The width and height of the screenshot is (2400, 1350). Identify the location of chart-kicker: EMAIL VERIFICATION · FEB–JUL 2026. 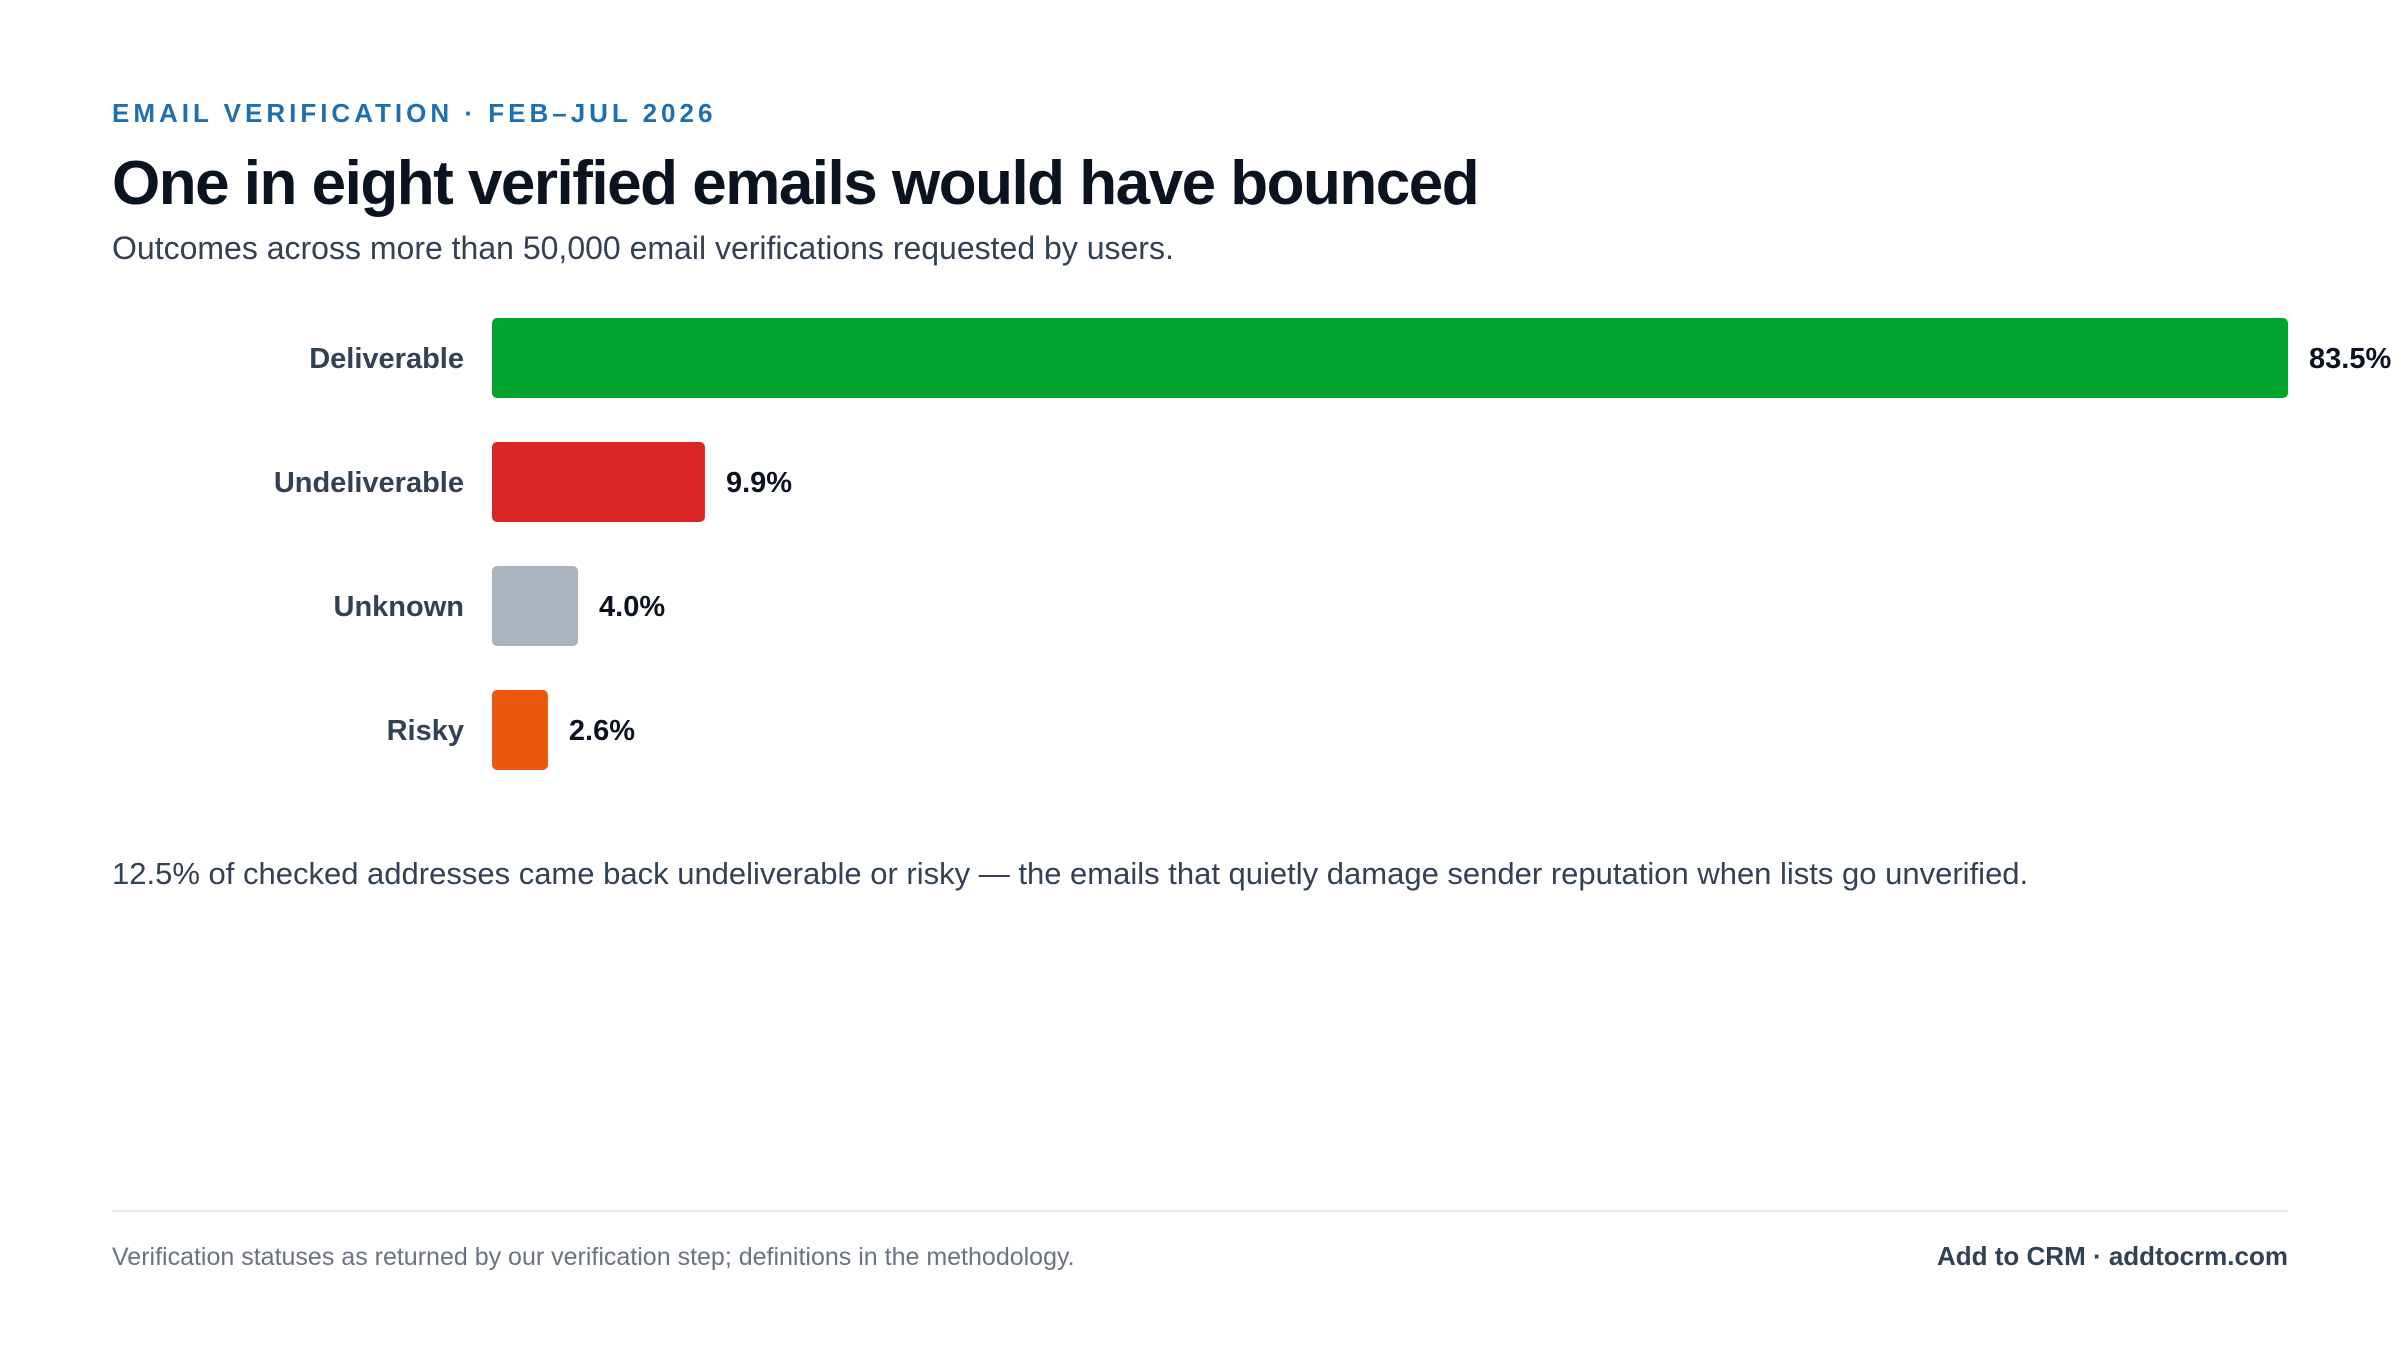
(414, 113).